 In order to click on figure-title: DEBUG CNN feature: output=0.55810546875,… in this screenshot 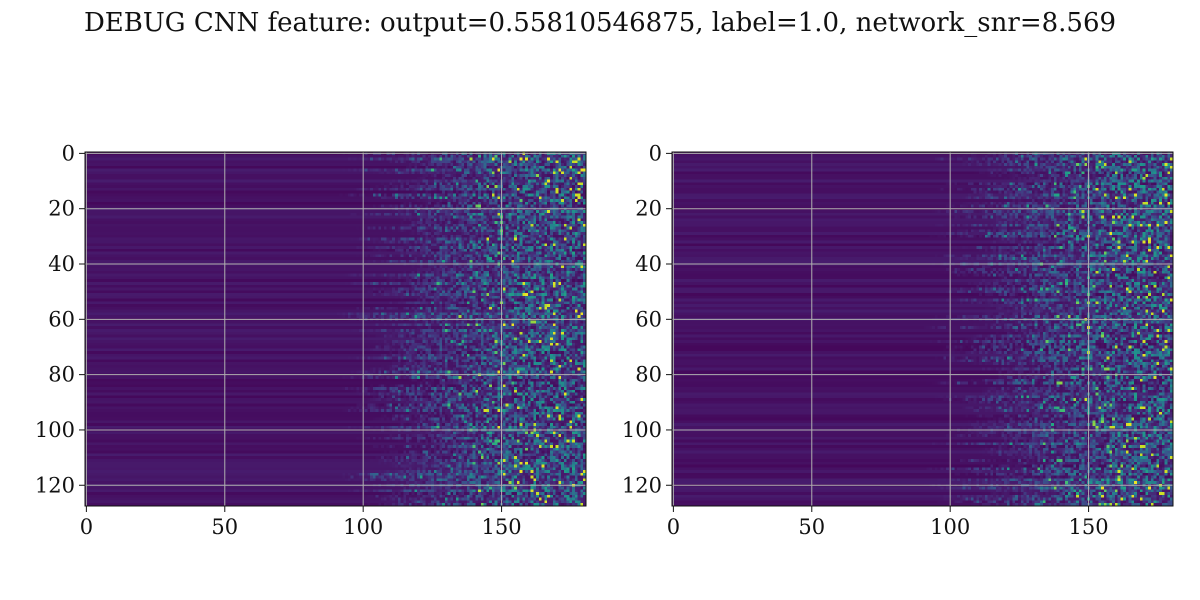, I will do `click(600, 23)`.